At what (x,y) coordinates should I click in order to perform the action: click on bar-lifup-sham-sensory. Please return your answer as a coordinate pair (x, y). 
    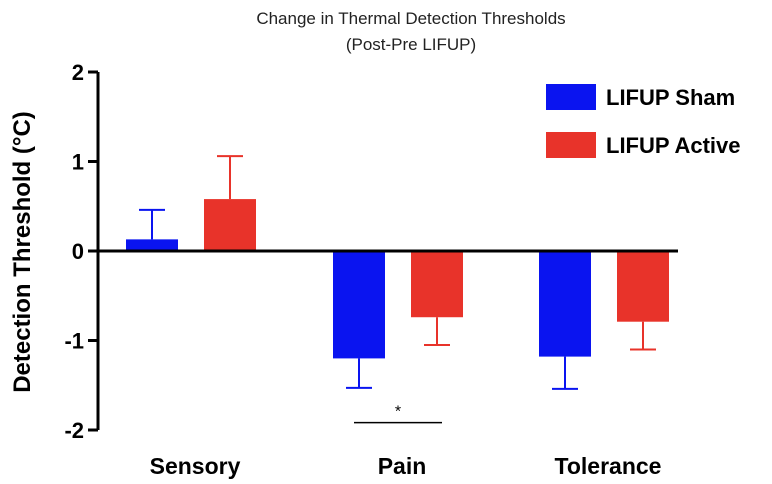
    Looking at the image, I should click on (152, 245).